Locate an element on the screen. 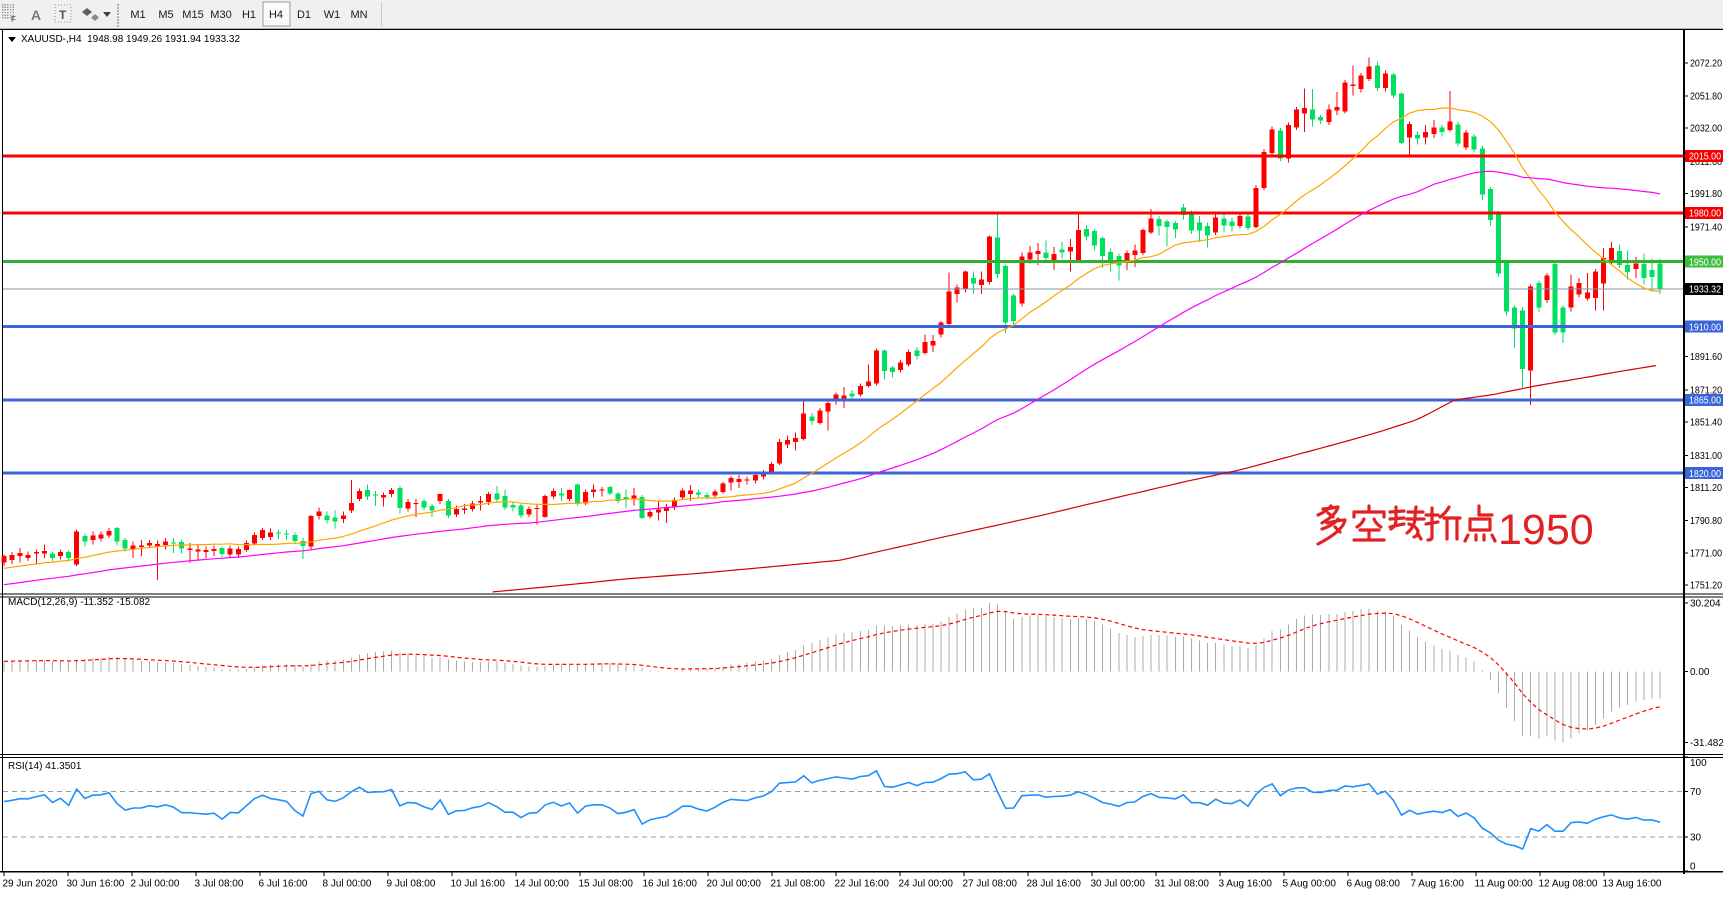  svg-text: 1980.00 is located at coordinates (1705, 214).